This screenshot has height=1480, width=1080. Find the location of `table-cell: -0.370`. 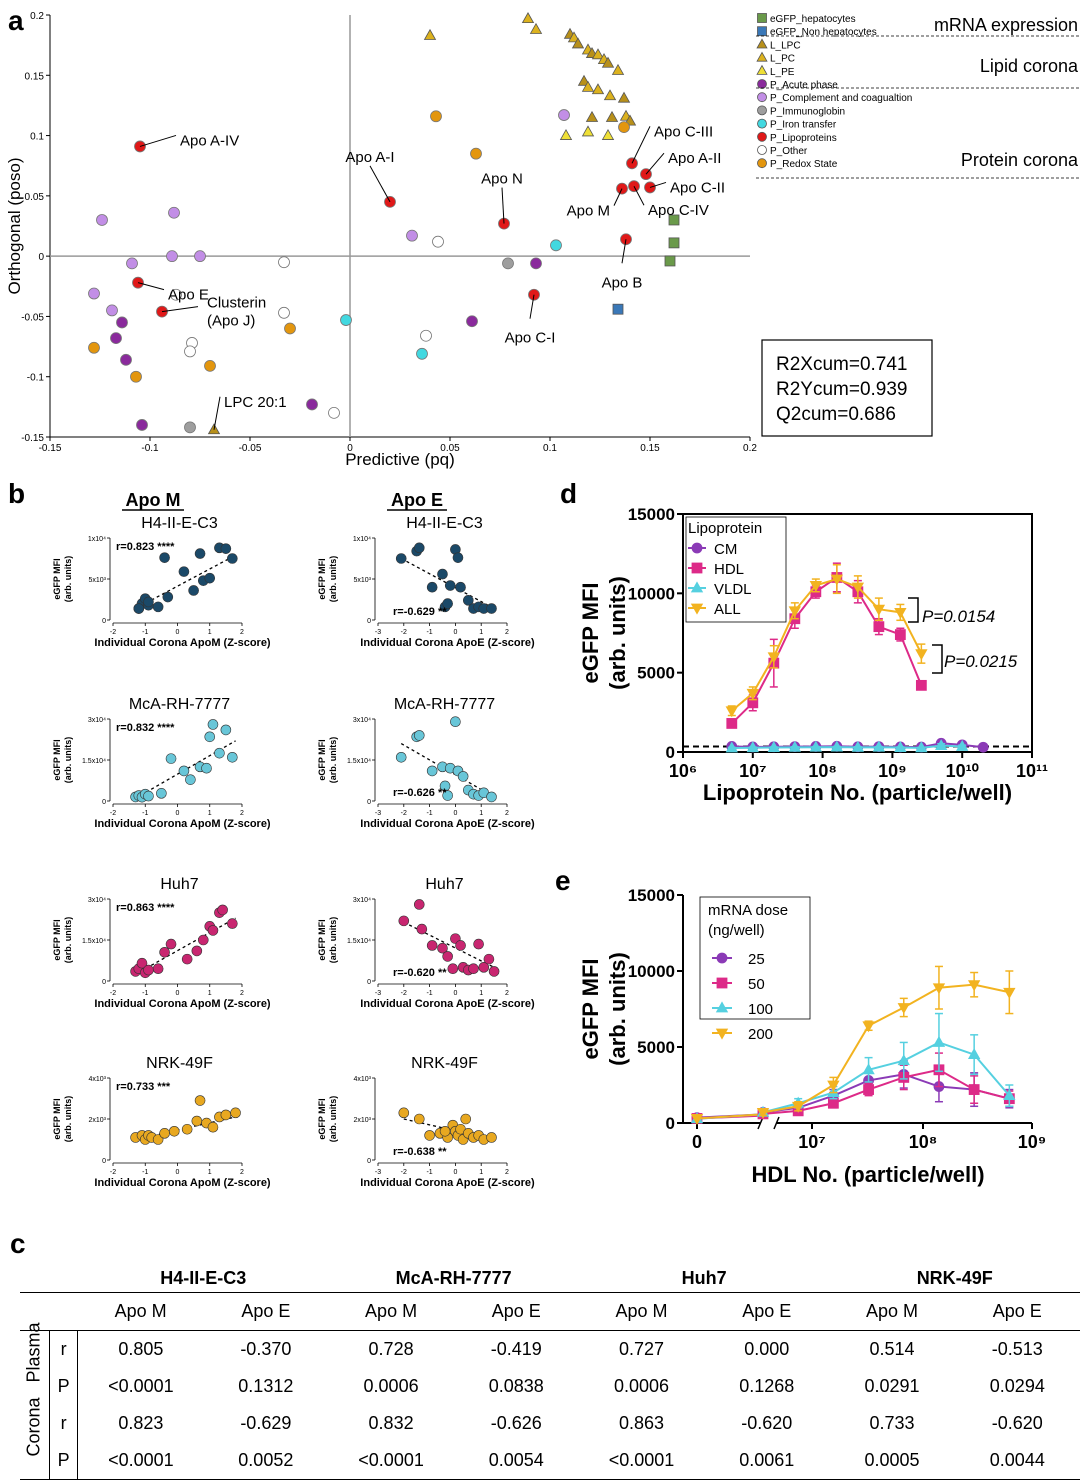

table-cell: -0.370 is located at coordinates (266, 1349).